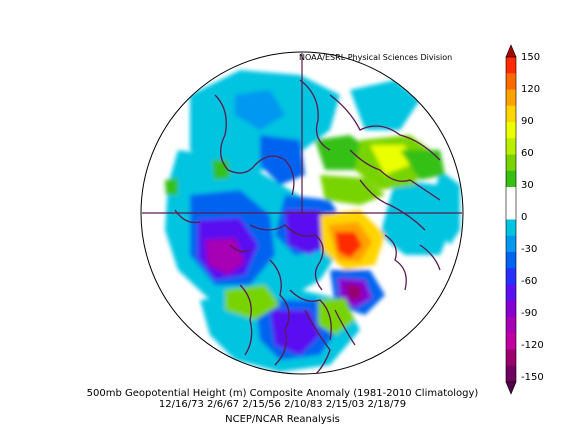  What do you see at coordinates (527, 122) in the screenshot?
I see `colorbar-label: 90` at bounding box center [527, 122].